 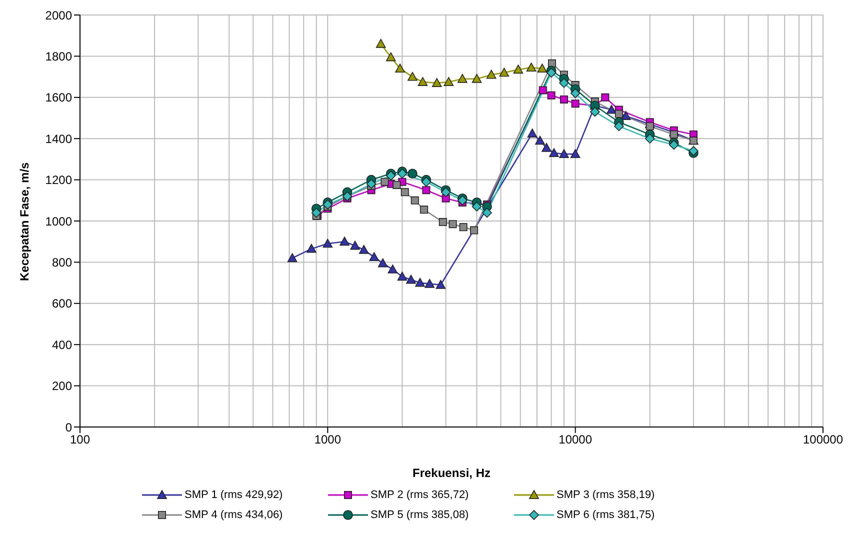 I want to click on x-tick-label: 10000, so click(x=575, y=439).